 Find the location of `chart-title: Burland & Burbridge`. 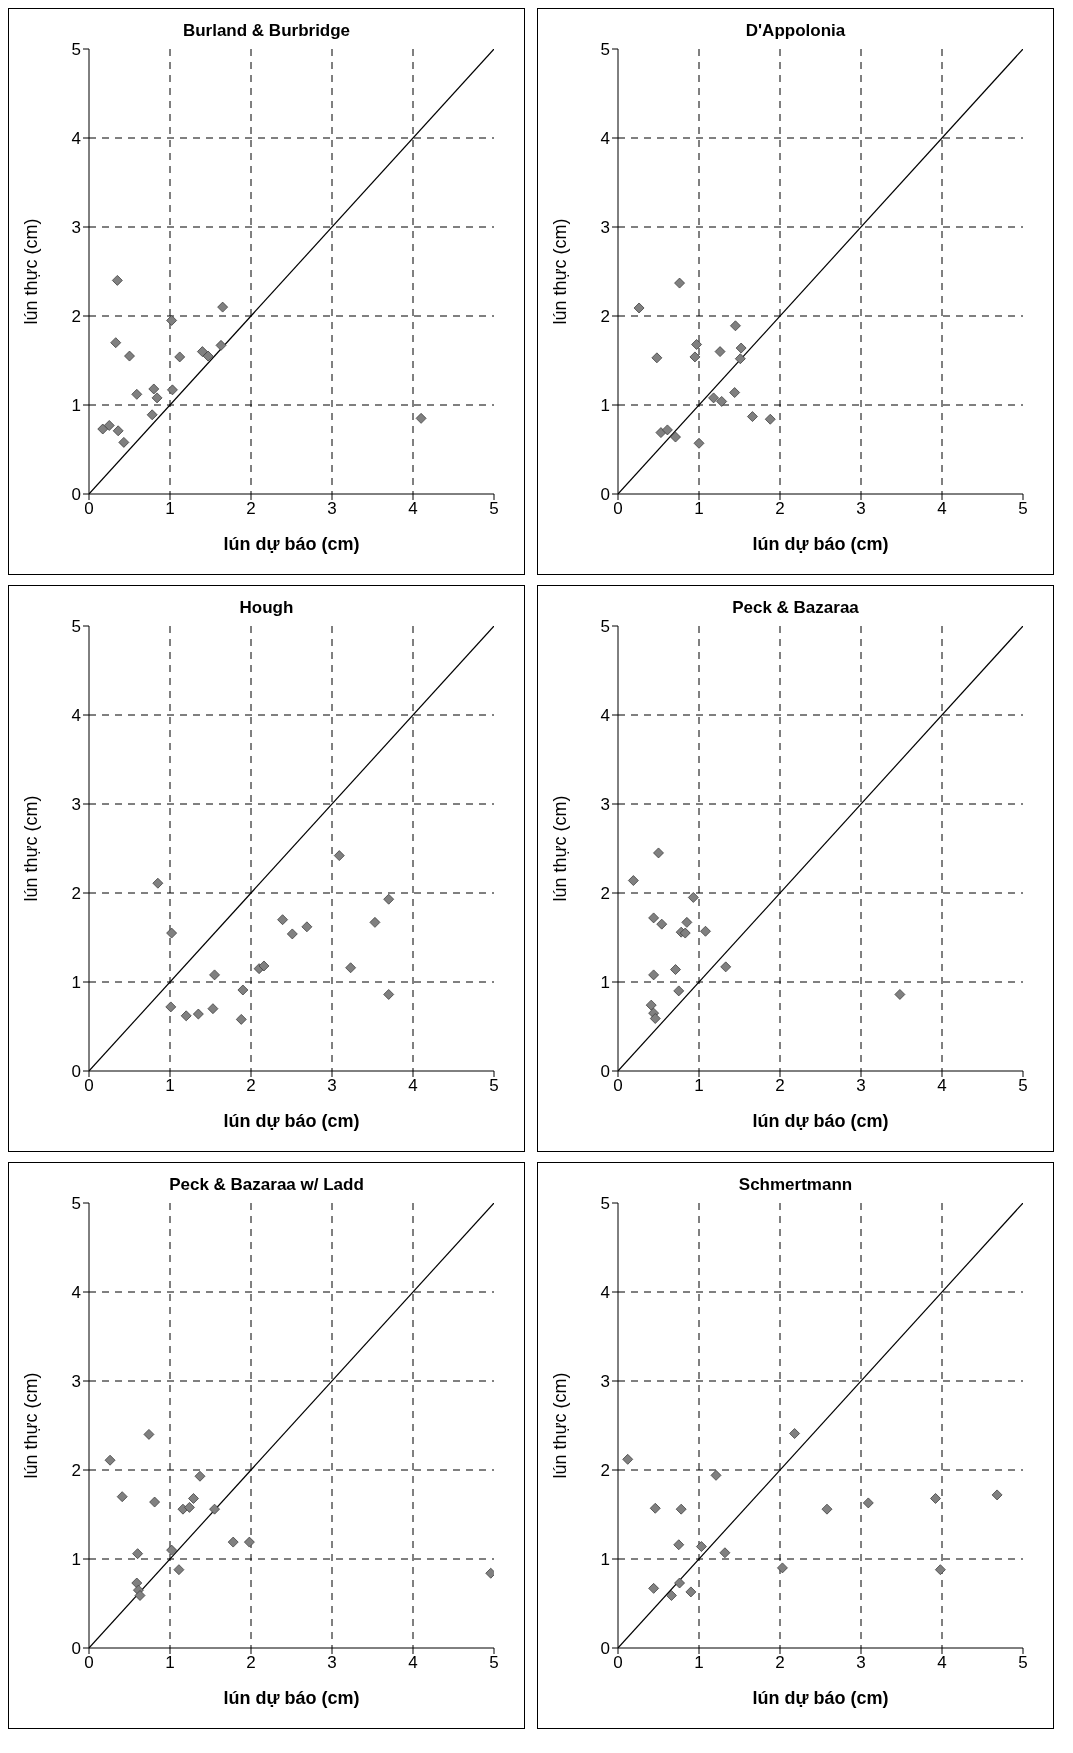

chart-title: Burland & Burbridge is located at coordinates (266, 31).